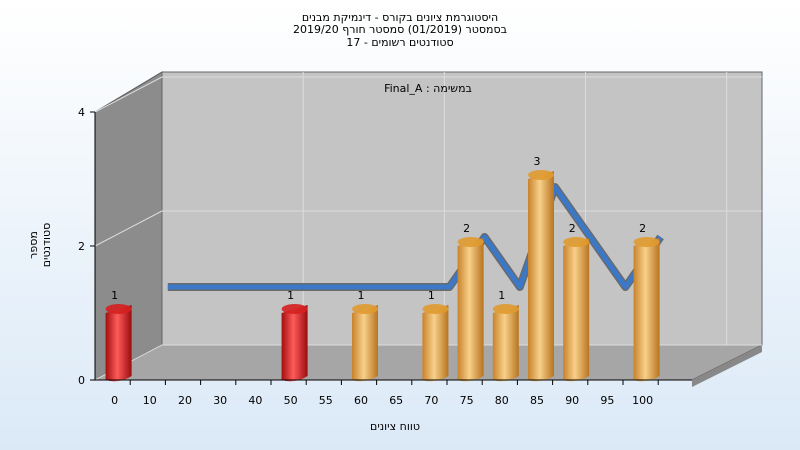 The height and width of the screenshot is (450, 800). Describe the element at coordinates (400, 42) in the screenshot. I see `chart-subtitle-students: סטודנטים רשומים - 17` at that location.